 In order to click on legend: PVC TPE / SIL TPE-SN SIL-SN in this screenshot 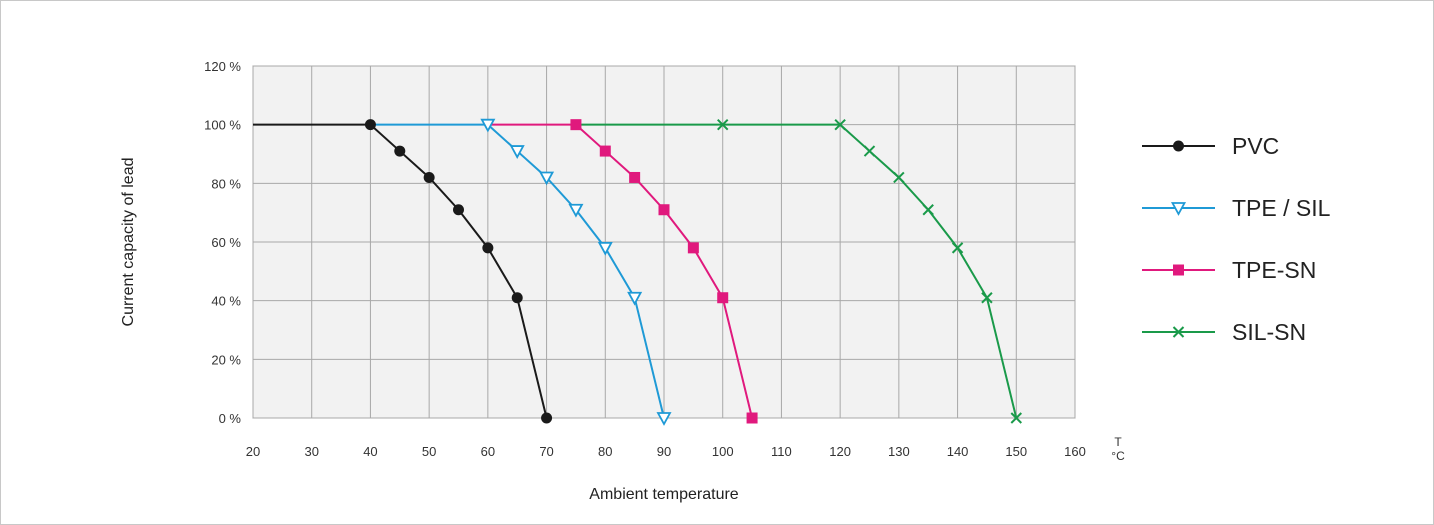, I will do `click(1236, 239)`.